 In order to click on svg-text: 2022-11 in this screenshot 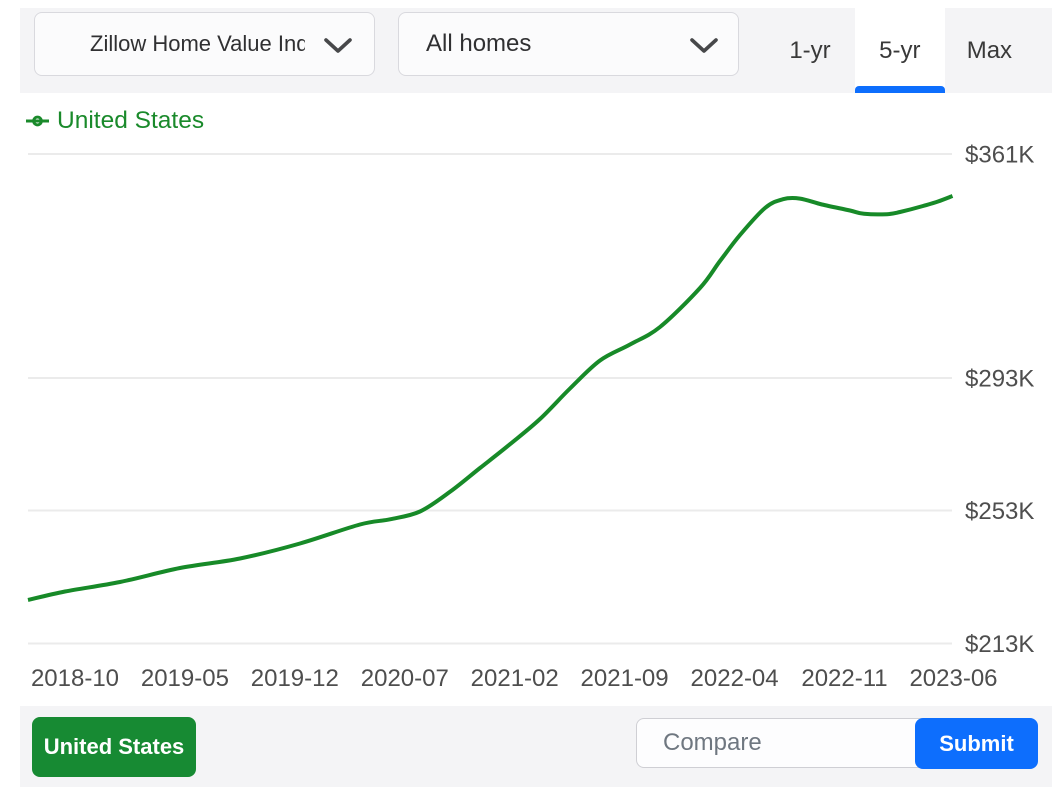, I will do `click(844, 678)`.